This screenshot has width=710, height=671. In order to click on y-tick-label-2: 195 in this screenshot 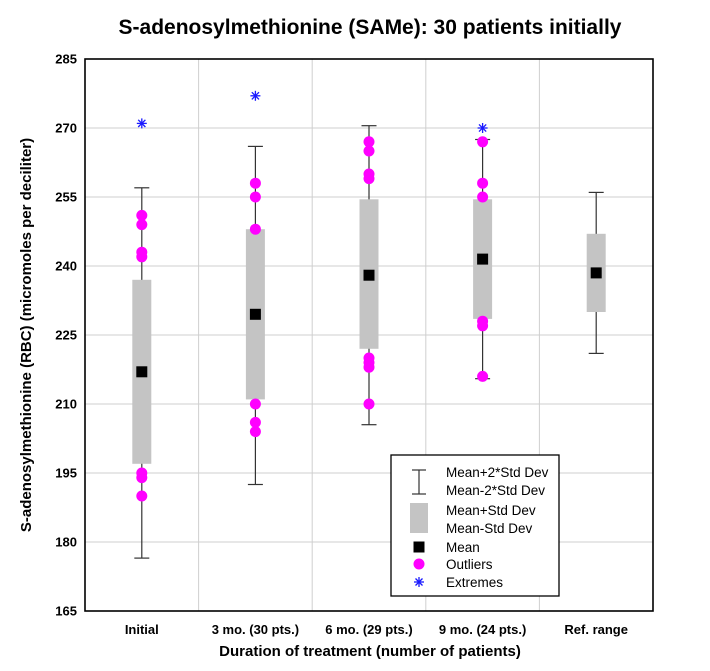, I will do `click(66, 473)`.